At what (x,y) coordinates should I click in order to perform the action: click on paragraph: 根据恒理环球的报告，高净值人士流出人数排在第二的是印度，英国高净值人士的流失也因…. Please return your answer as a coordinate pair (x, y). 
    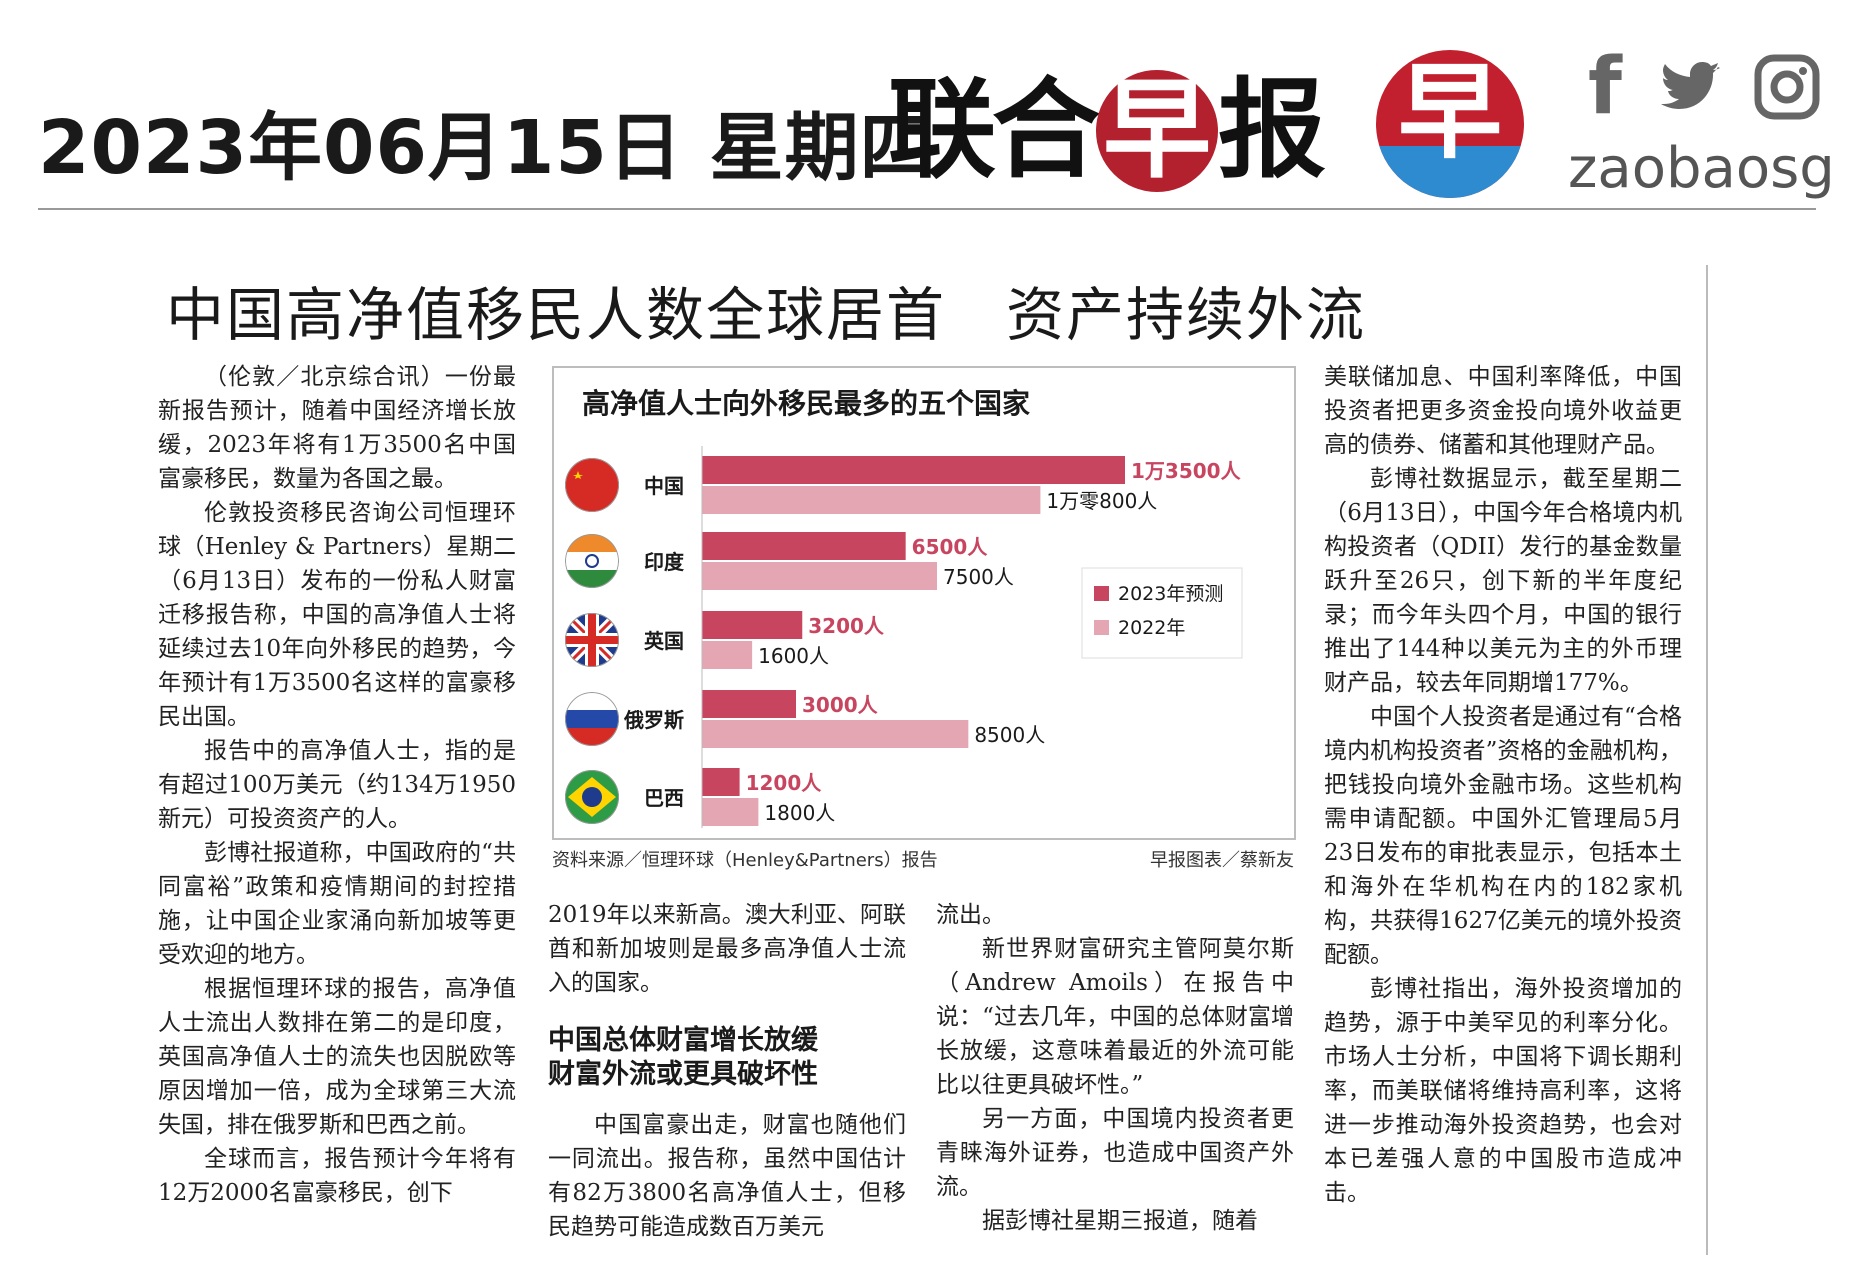
    Looking at the image, I should click on (337, 1057).